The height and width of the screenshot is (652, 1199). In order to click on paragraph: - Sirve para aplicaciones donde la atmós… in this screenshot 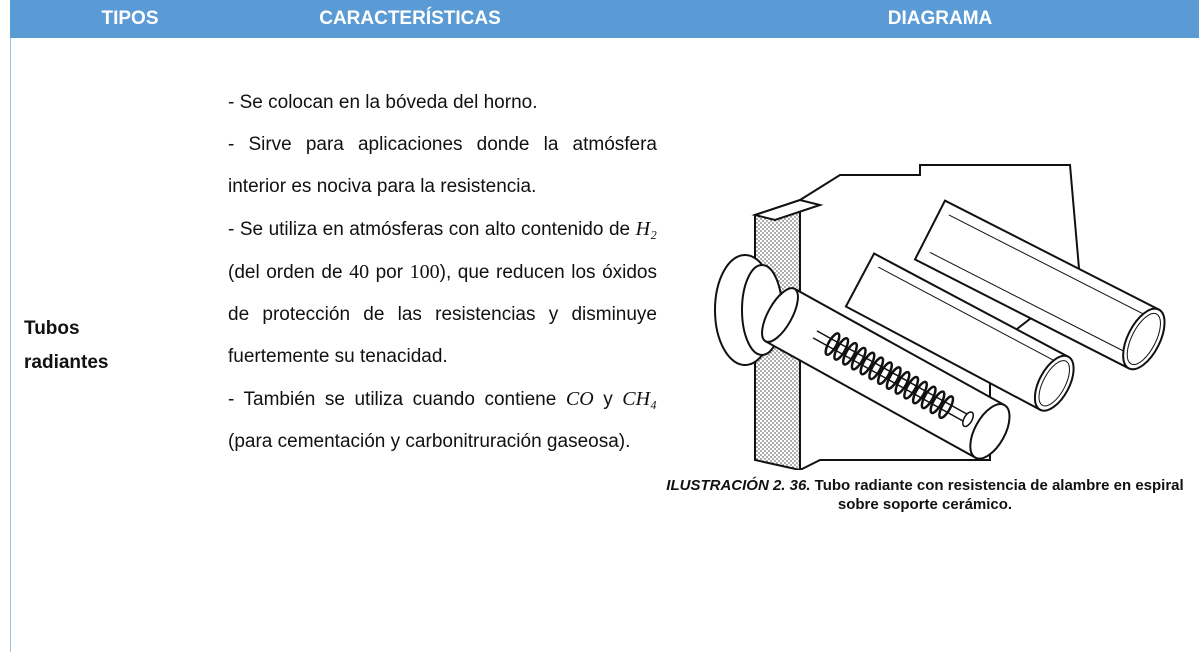, I will do `click(442, 166)`.